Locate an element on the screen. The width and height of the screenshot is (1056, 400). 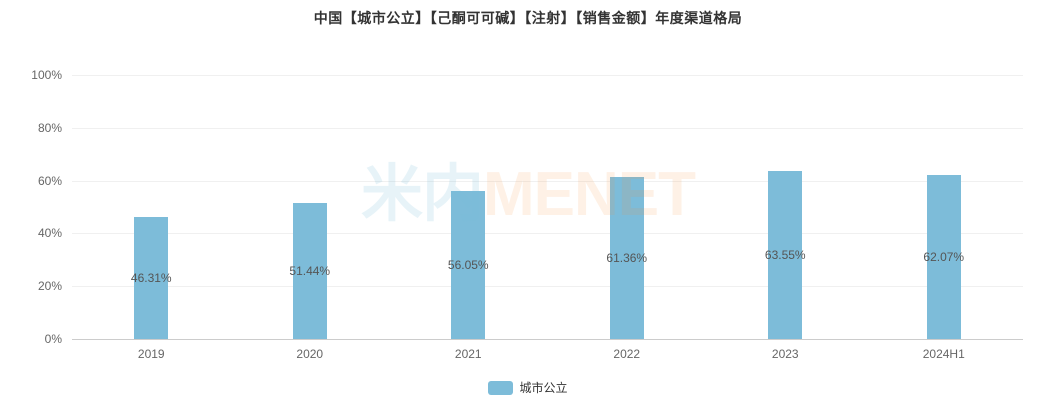
bar-2019 is located at coordinates (151, 277).